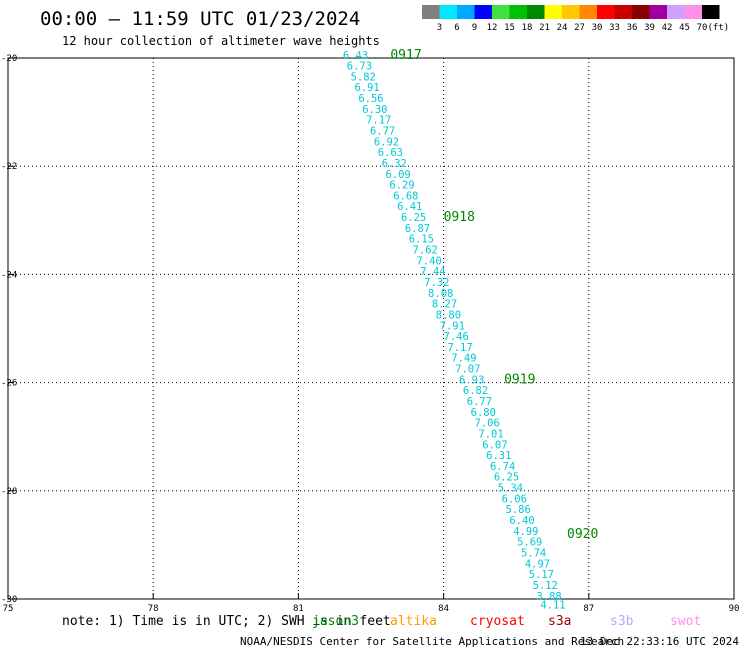 This screenshot has width=740, height=650. I want to click on data-point-label: 5.12, so click(545, 586).